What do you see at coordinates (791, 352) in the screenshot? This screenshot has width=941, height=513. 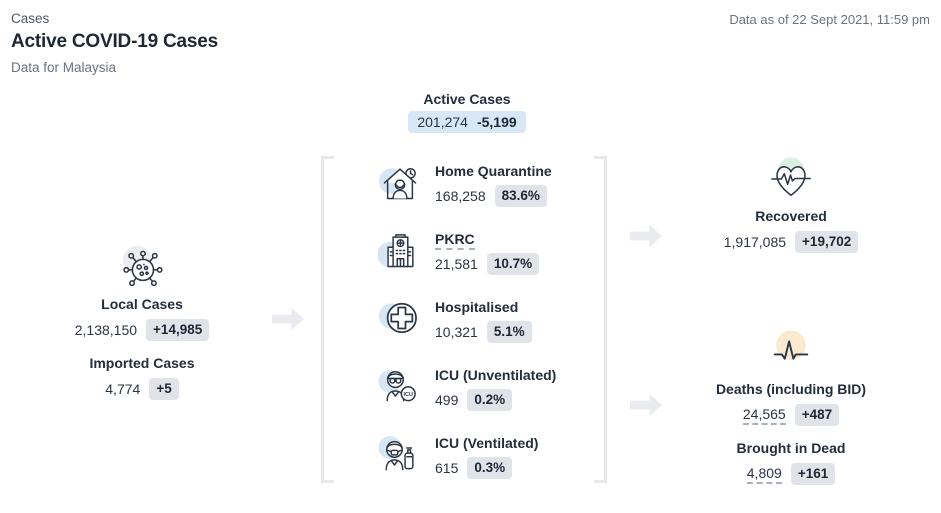 I see `ecg-pulse-icon` at bounding box center [791, 352].